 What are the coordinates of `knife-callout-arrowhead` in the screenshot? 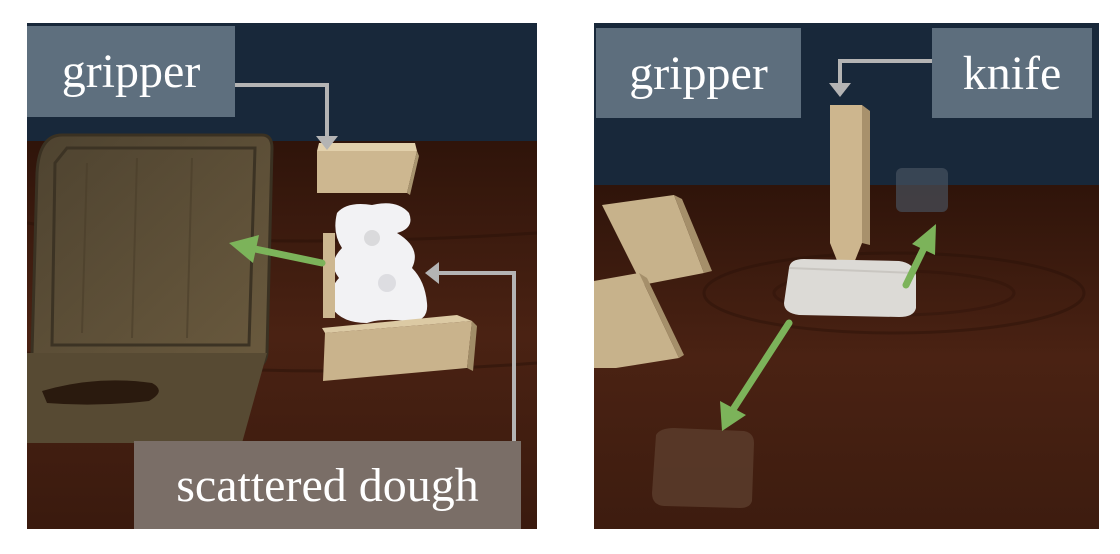 It's located at (840, 90).